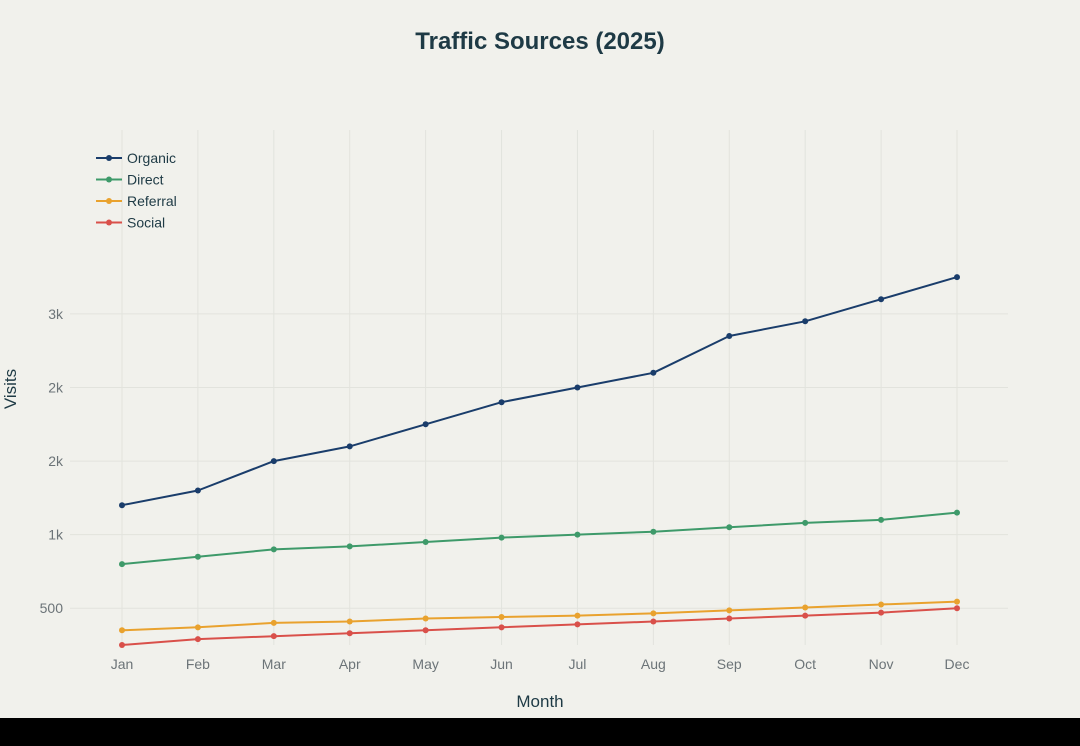 The width and height of the screenshot is (1080, 746). I want to click on x-tick-label: Sep, so click(729, 664).